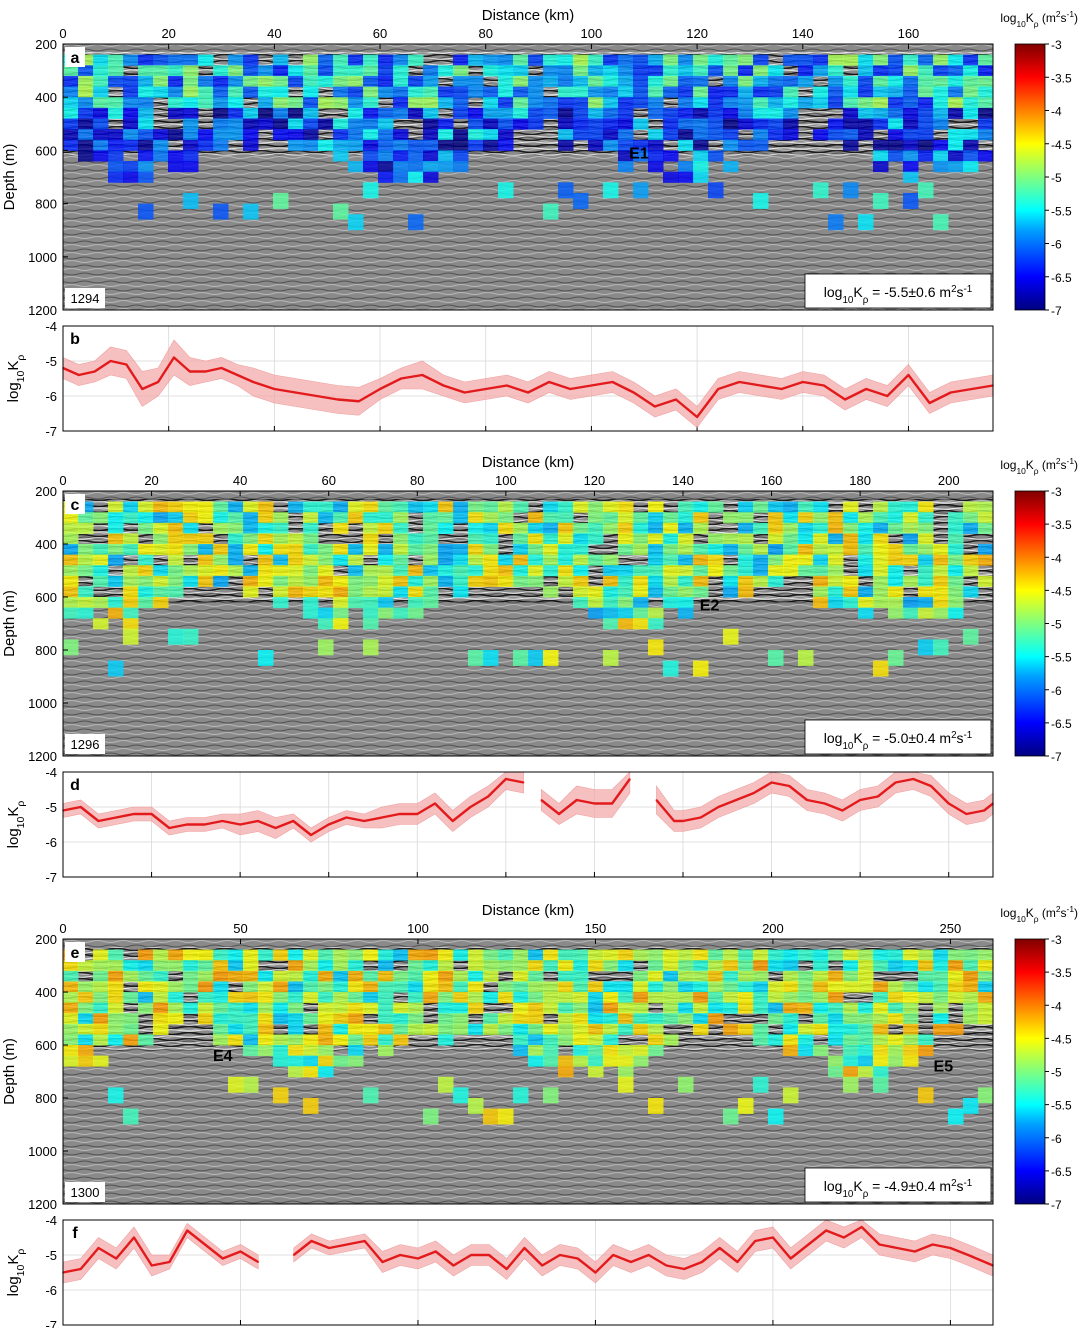  I want to click on colorbar-tick-label: -4, so click(1056, 1006).